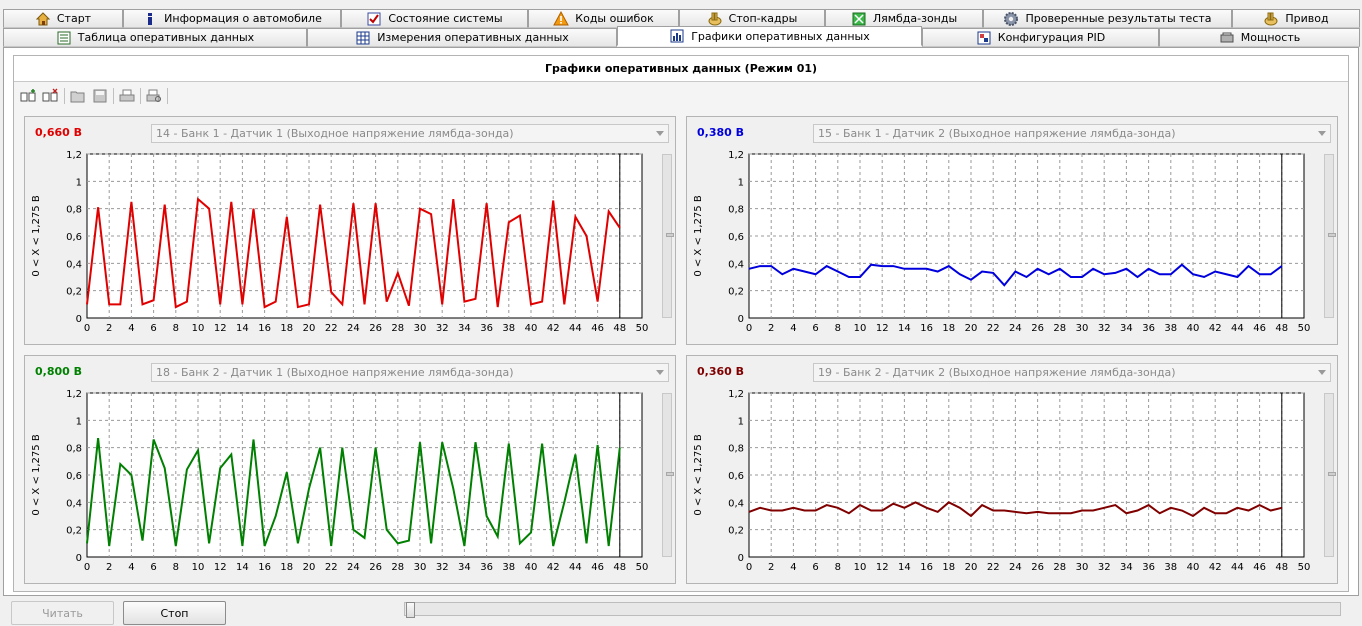 The height and width of the screenshot is (626, 1362). What do you see at coordinates (79, 182) in the screenshot?
I see `y-tick-label: 1` at bounding box center [79, 182].